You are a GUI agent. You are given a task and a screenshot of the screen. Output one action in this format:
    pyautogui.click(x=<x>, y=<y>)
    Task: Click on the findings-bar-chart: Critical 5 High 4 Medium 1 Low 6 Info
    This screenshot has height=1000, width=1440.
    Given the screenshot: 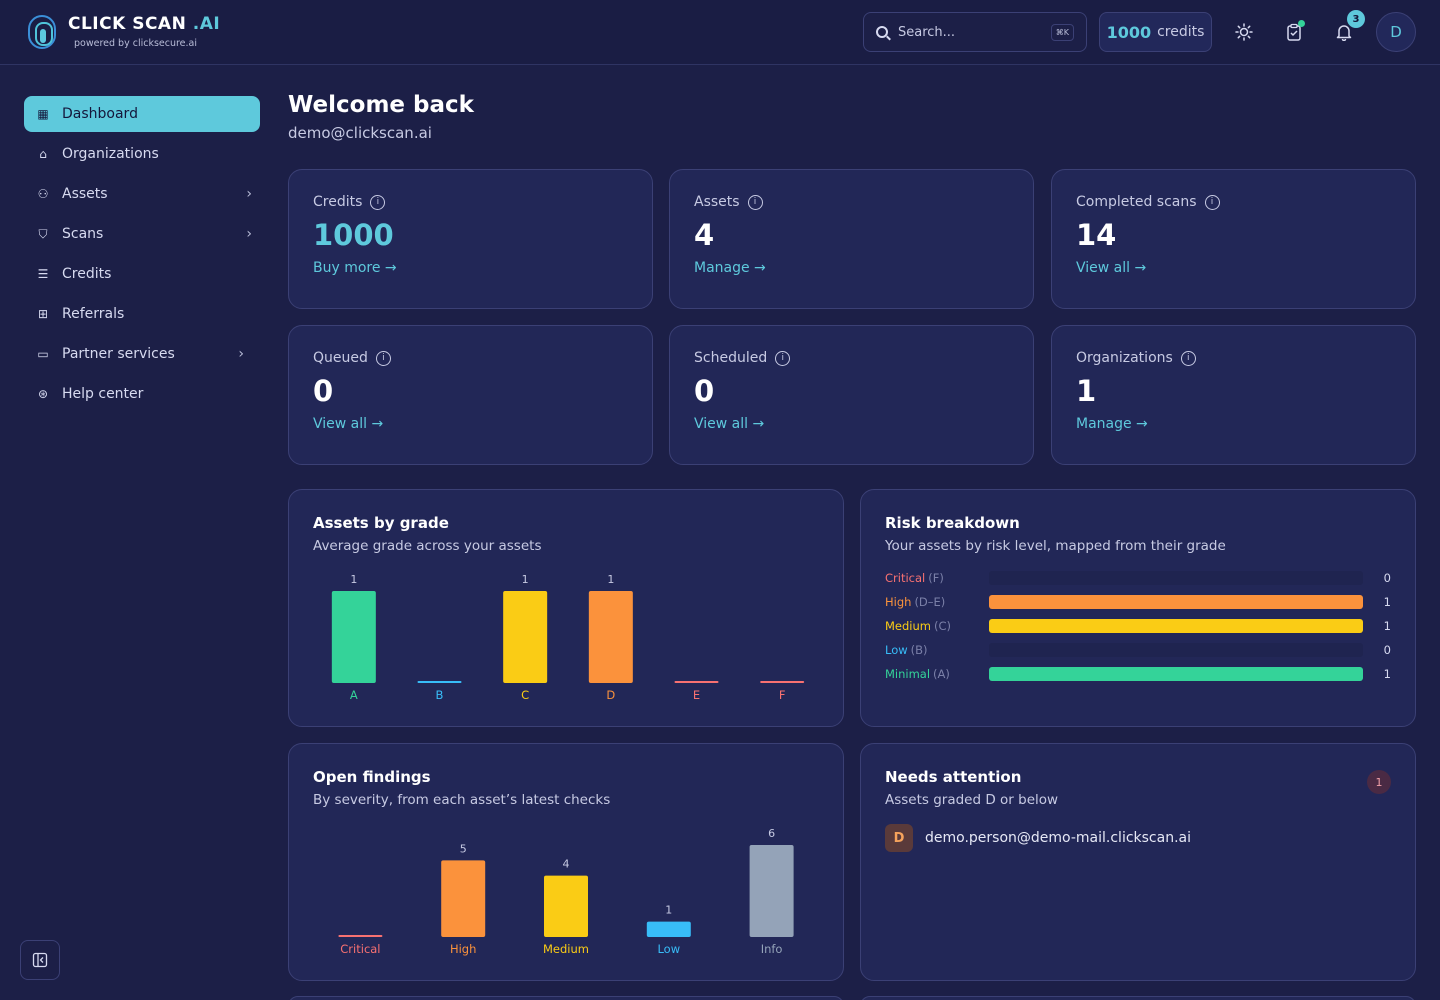 What is the action you would take?
    pyautogui.click(x=566, y=891)
    